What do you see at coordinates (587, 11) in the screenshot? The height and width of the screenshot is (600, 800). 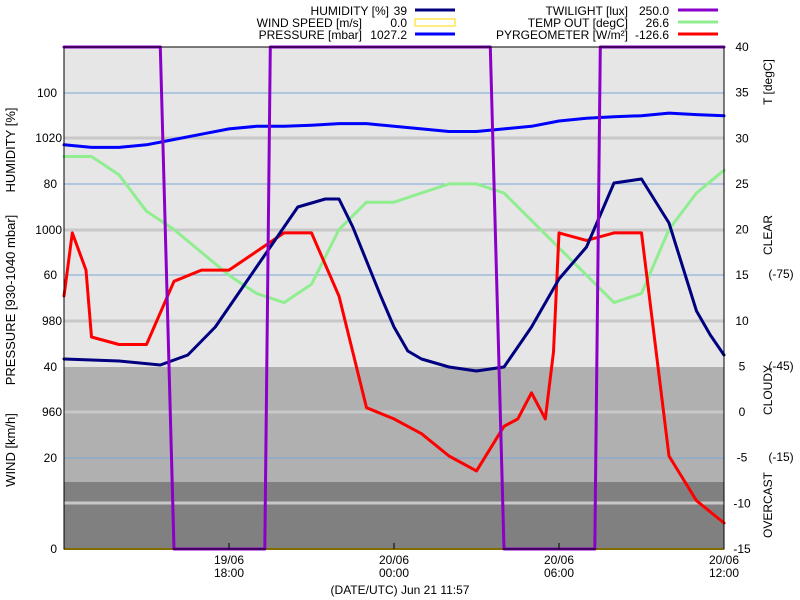 I see `legend-label-twilight: TWILIGHT [lux]` at bounding box center [587, 11].